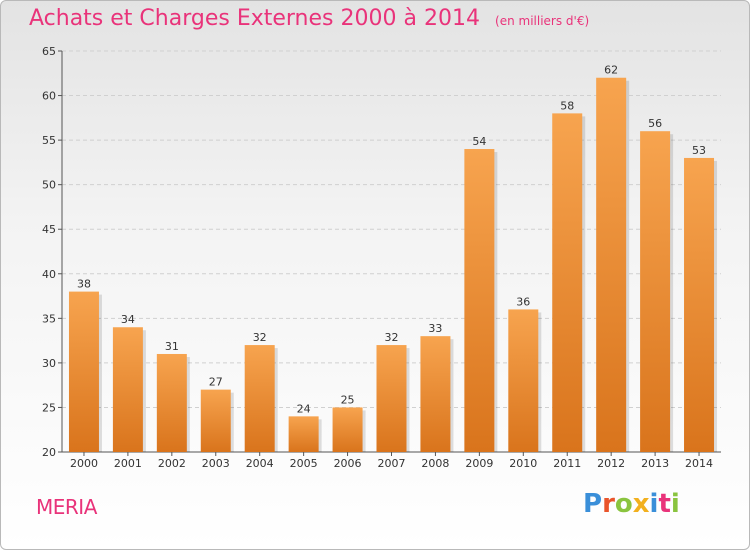  What do you see at coordinates (641, 504) in the screenshot?
I see `logo-letter: x` at bounding box center [641, 504].